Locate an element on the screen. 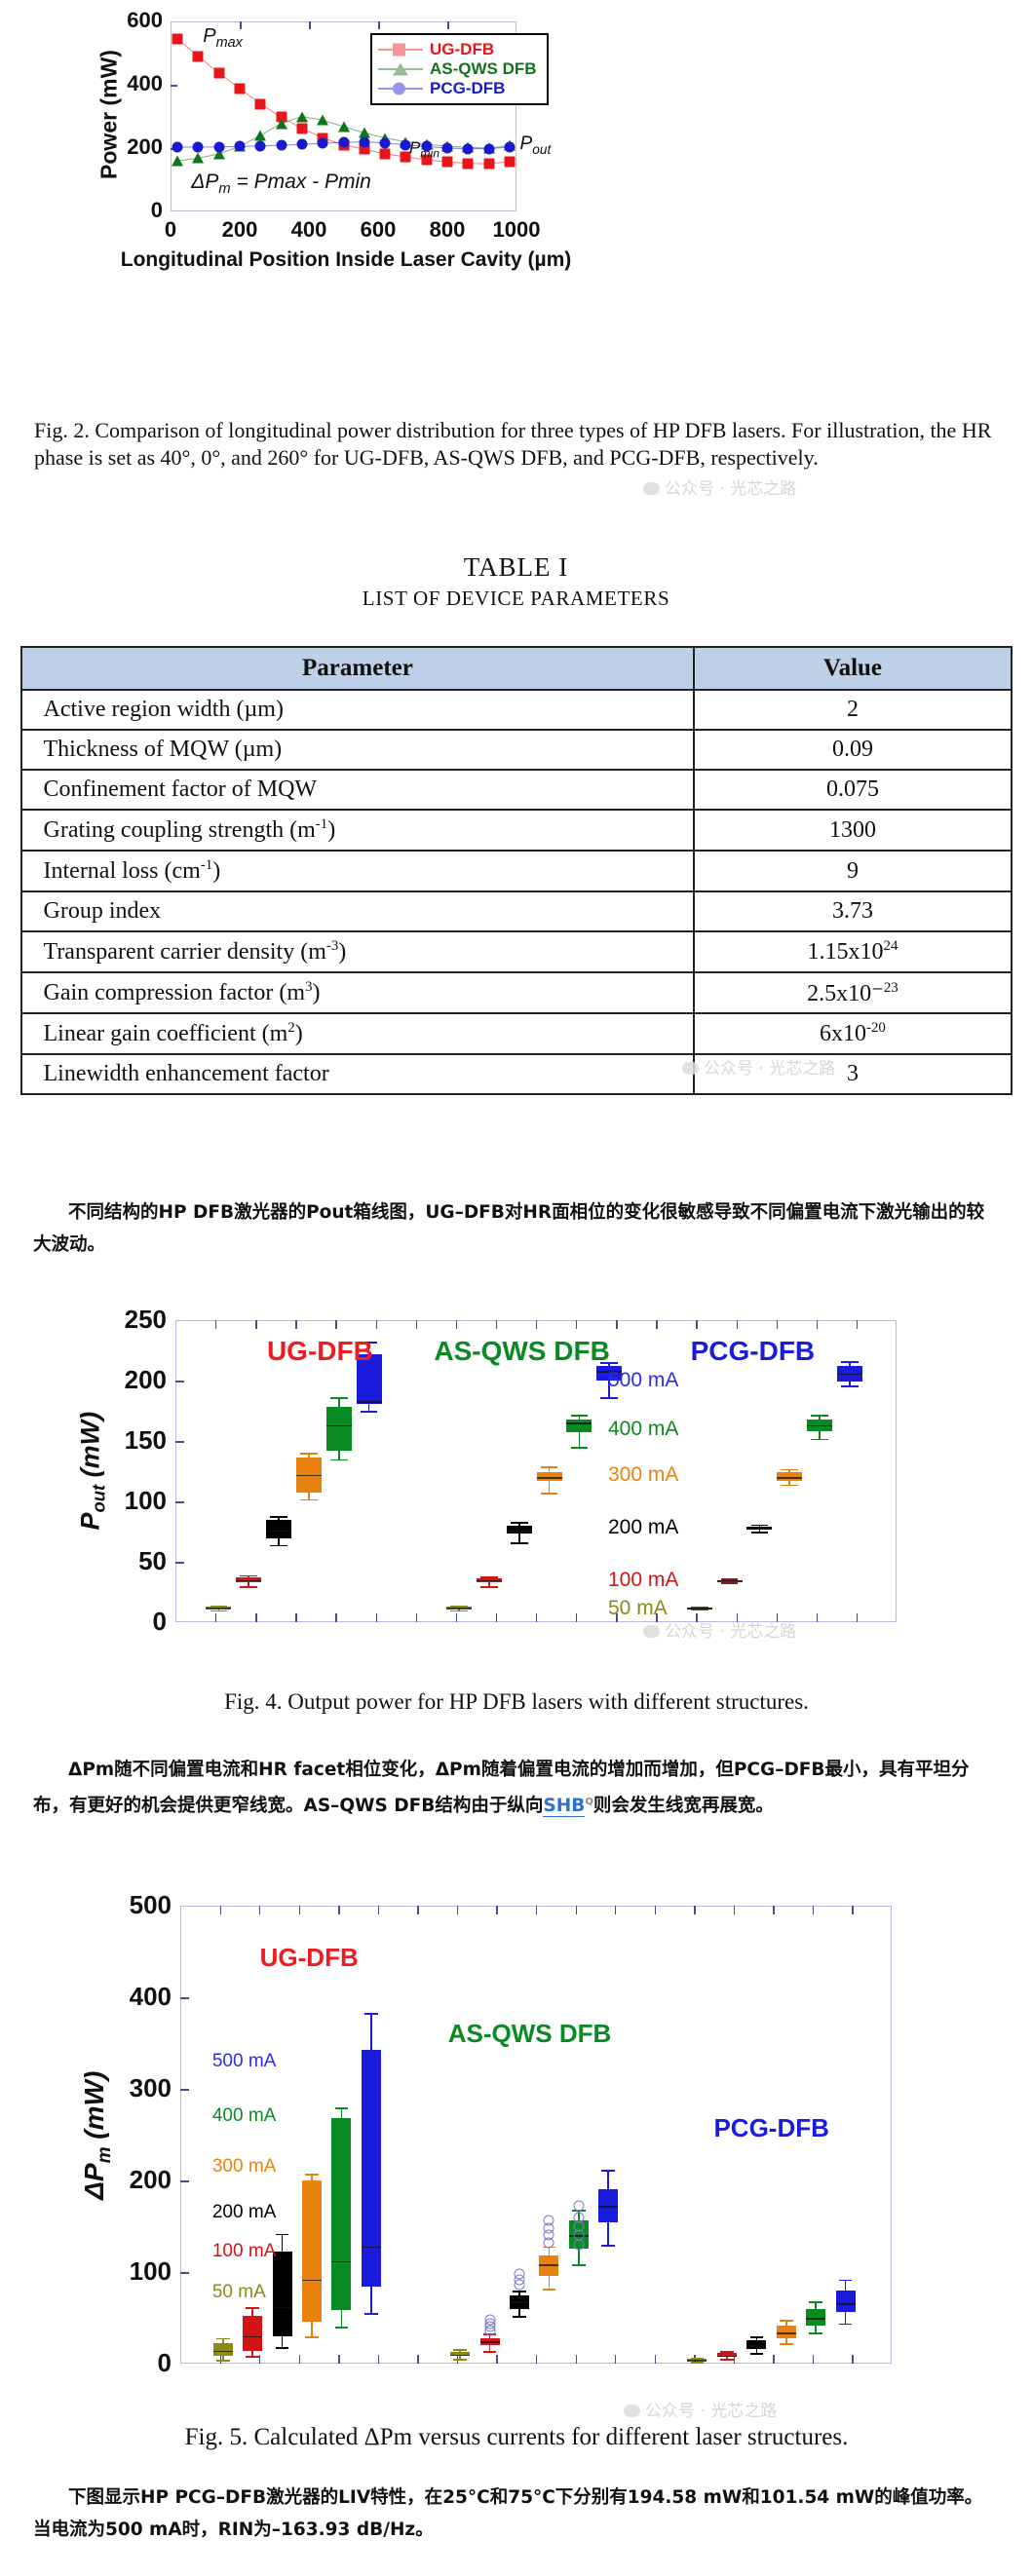 Image resolution: width=1032 pixels, height=2576 pixels. table-row: Linewidth enhancement factor 3 is located at coordinates (516, 1074).